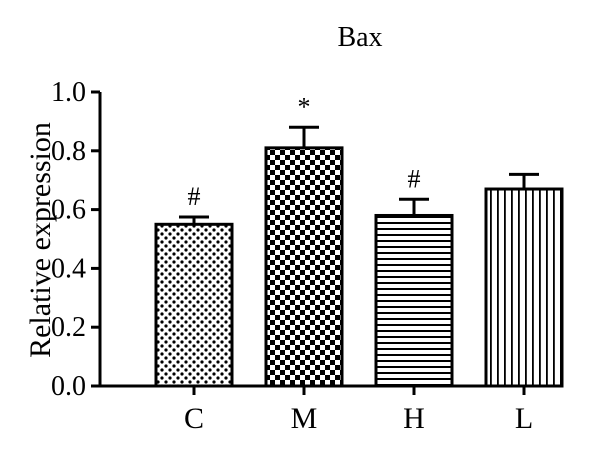 This screenshot has height=452, width=600. What do you see at coordinates (359, 37) in the screenshot?
I see `chart-title: Bax` at bounding box center [359, 37].